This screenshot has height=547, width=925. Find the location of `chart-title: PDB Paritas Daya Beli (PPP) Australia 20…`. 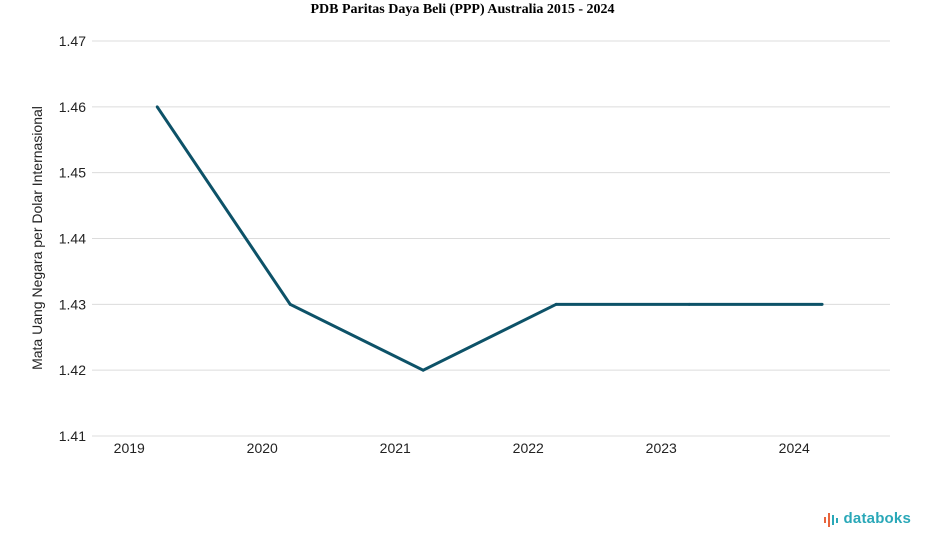

chart-title: PDB Paritas Daya Beli (PPP) Australia 20… is located at coordinates (462, 9).